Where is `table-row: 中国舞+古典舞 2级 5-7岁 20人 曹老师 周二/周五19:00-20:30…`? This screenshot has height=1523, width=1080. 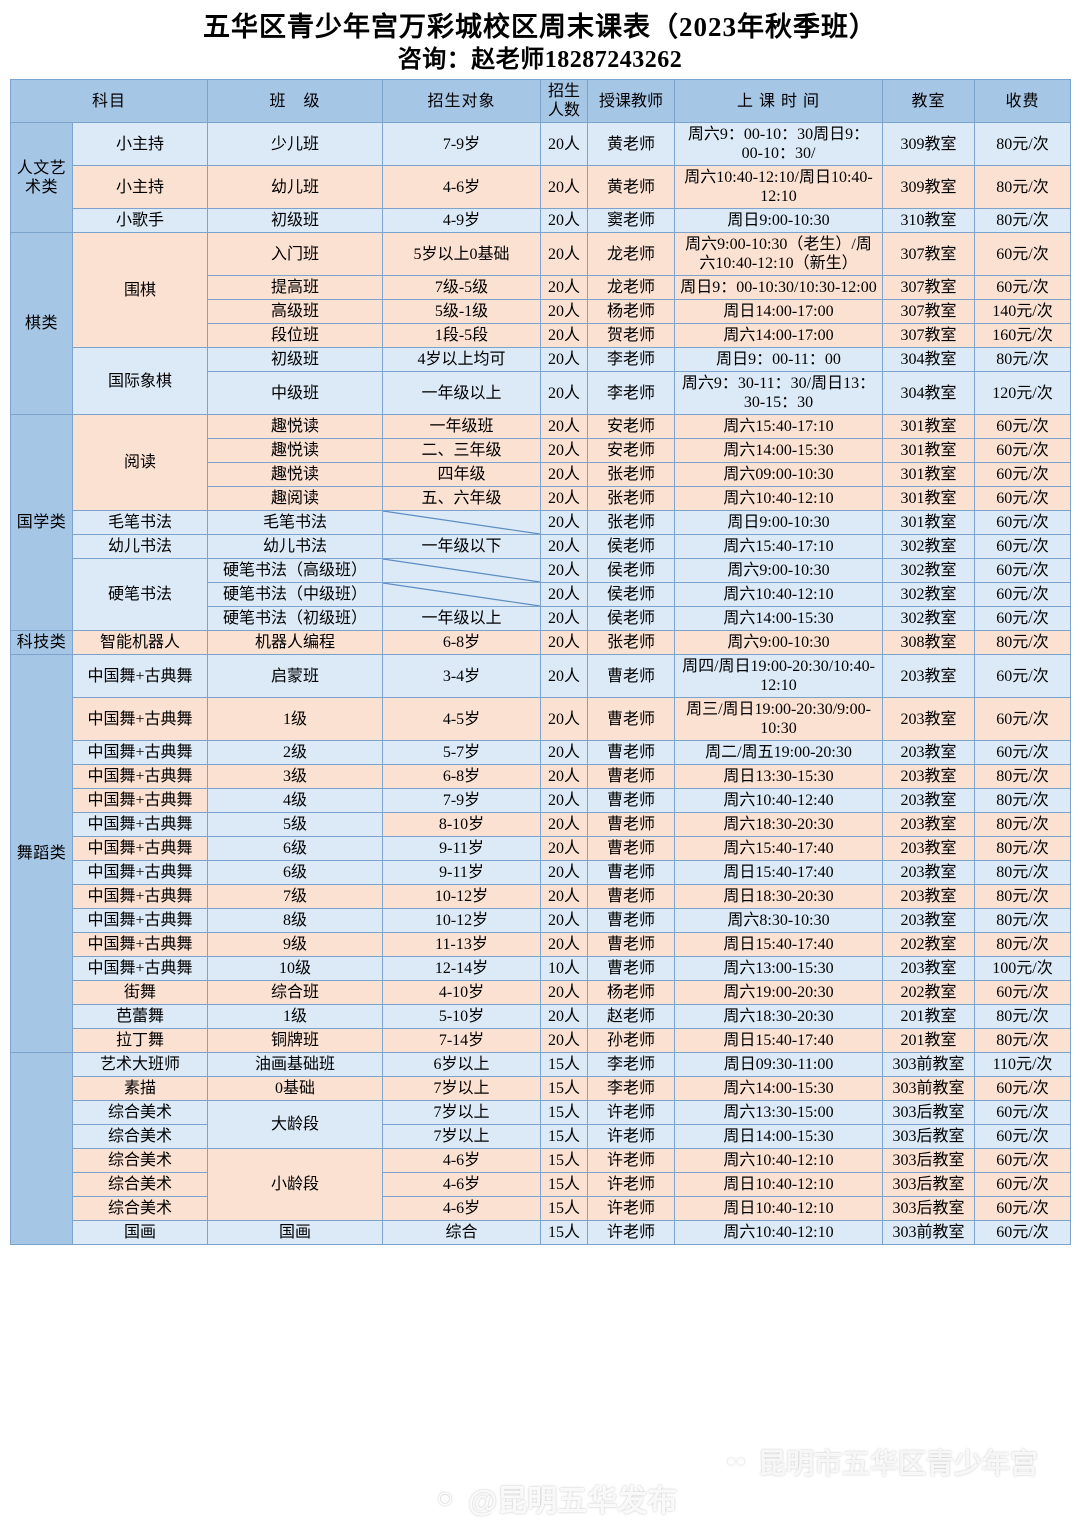 table-row: 中国舞+古典舞 2级 5-7岁 20人 曹老师 周二/周五19:00-20:30… is located at coordinates (541, 752).